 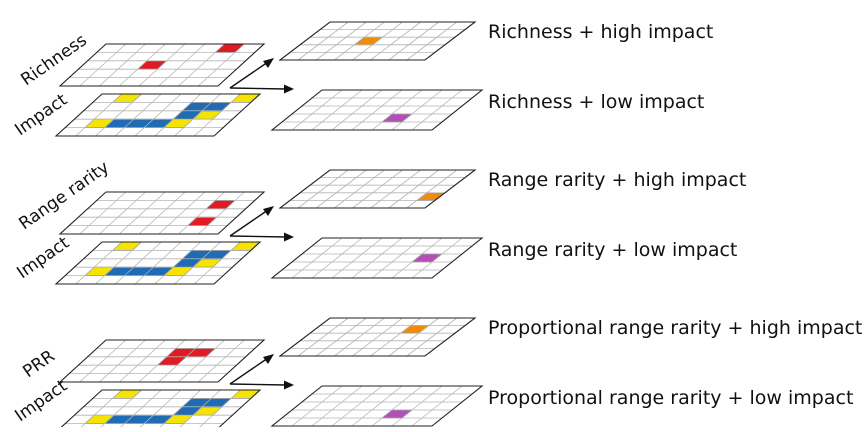 I want to click on output-label-prr-high: Proportional range rarity + high impact, so click(x=675, y=328).